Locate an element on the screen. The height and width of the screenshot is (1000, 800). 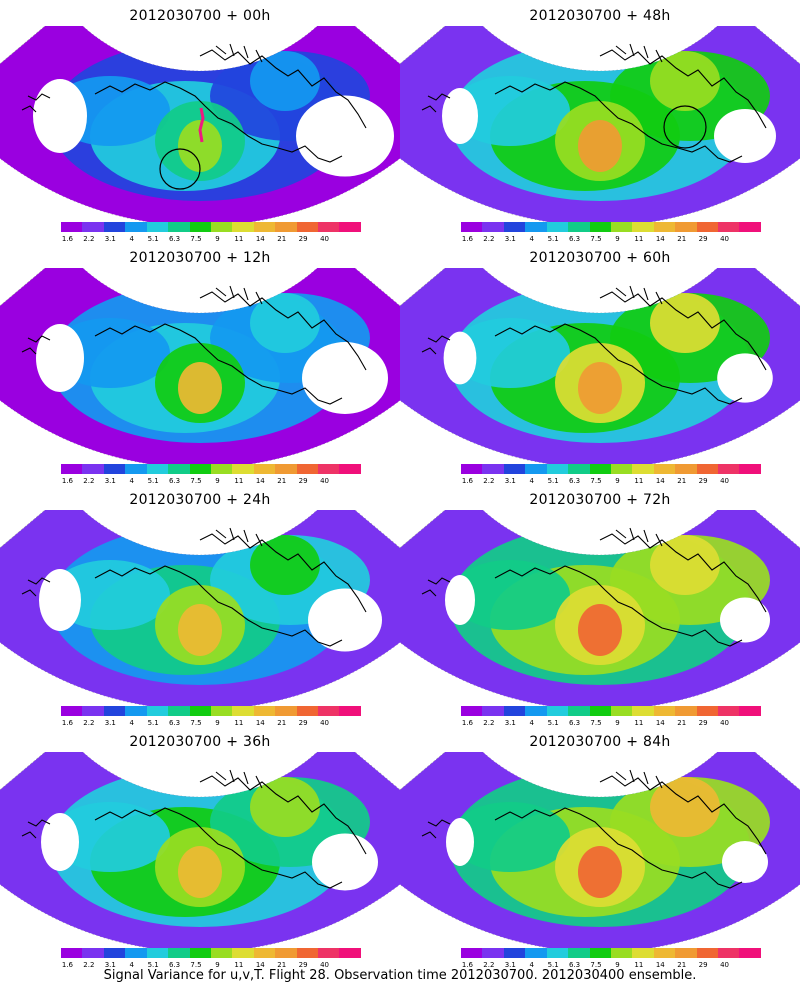
colorbar-tick-label: 4 is located at coordinates (131, 965).